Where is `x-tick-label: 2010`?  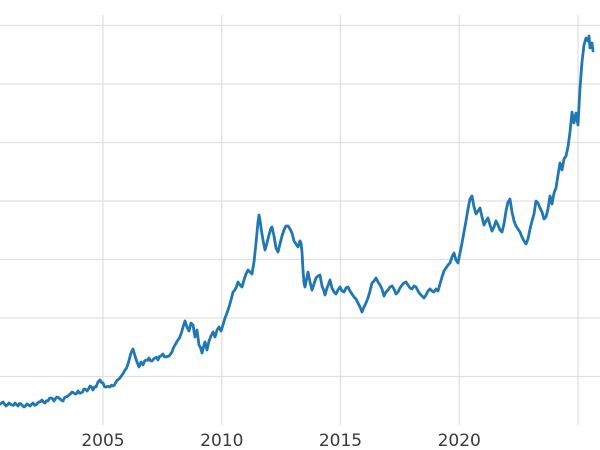 x-tick-label: 2010 is located at coordinates (221, 440).